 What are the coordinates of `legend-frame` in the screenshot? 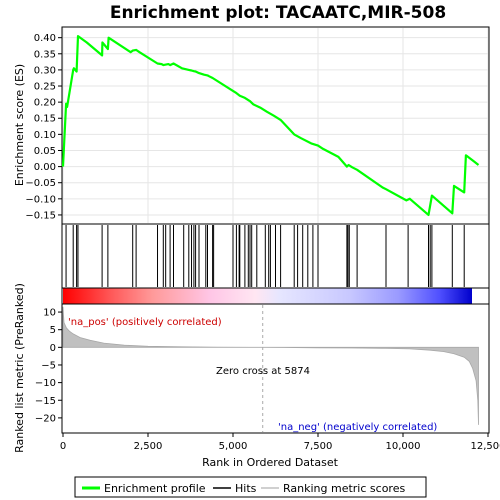 It's located at (250, 487).